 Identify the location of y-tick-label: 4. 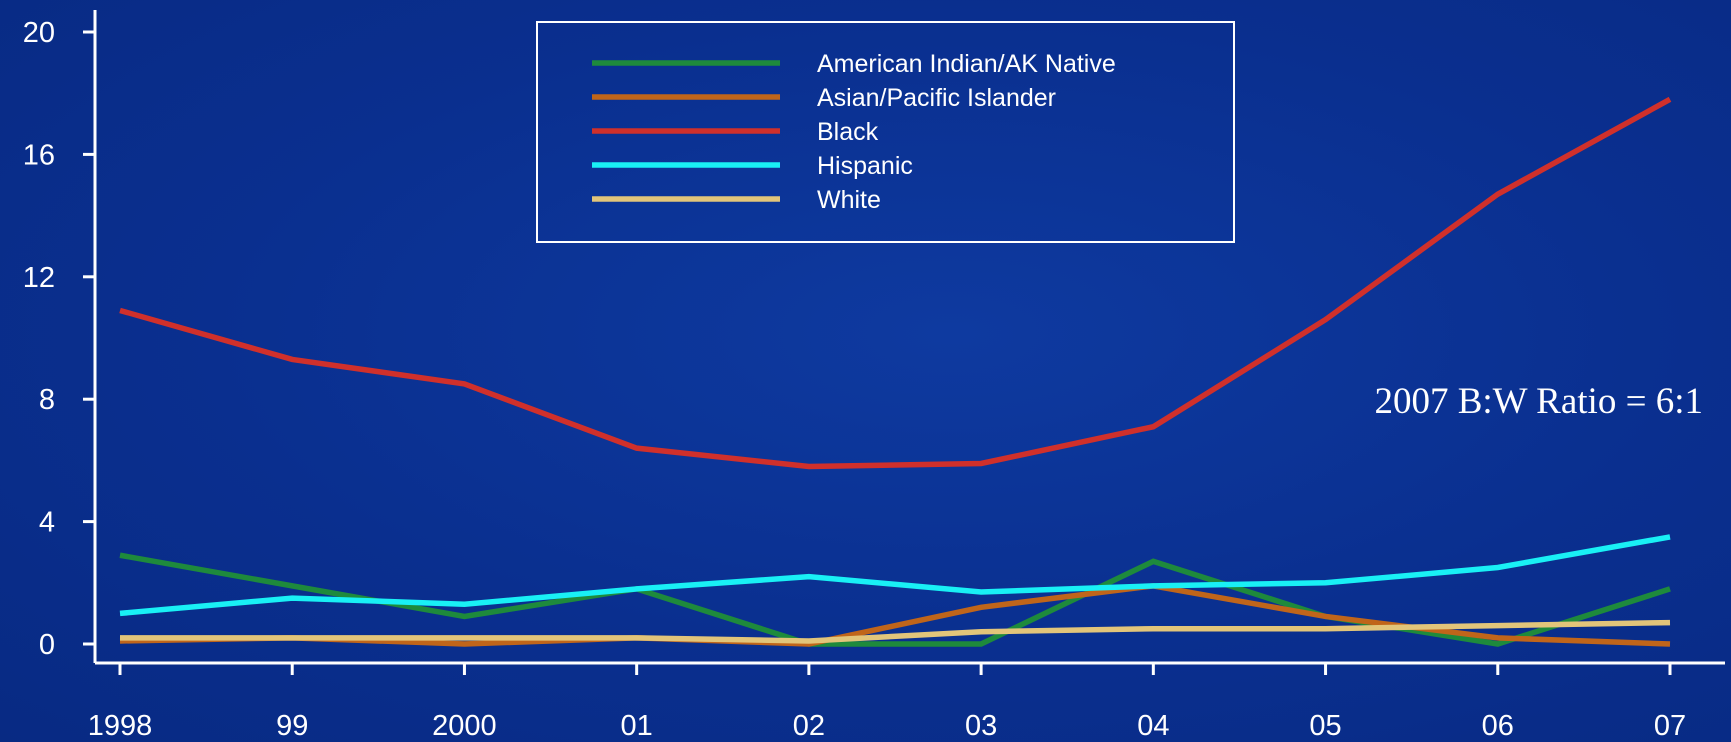
(47, 523).